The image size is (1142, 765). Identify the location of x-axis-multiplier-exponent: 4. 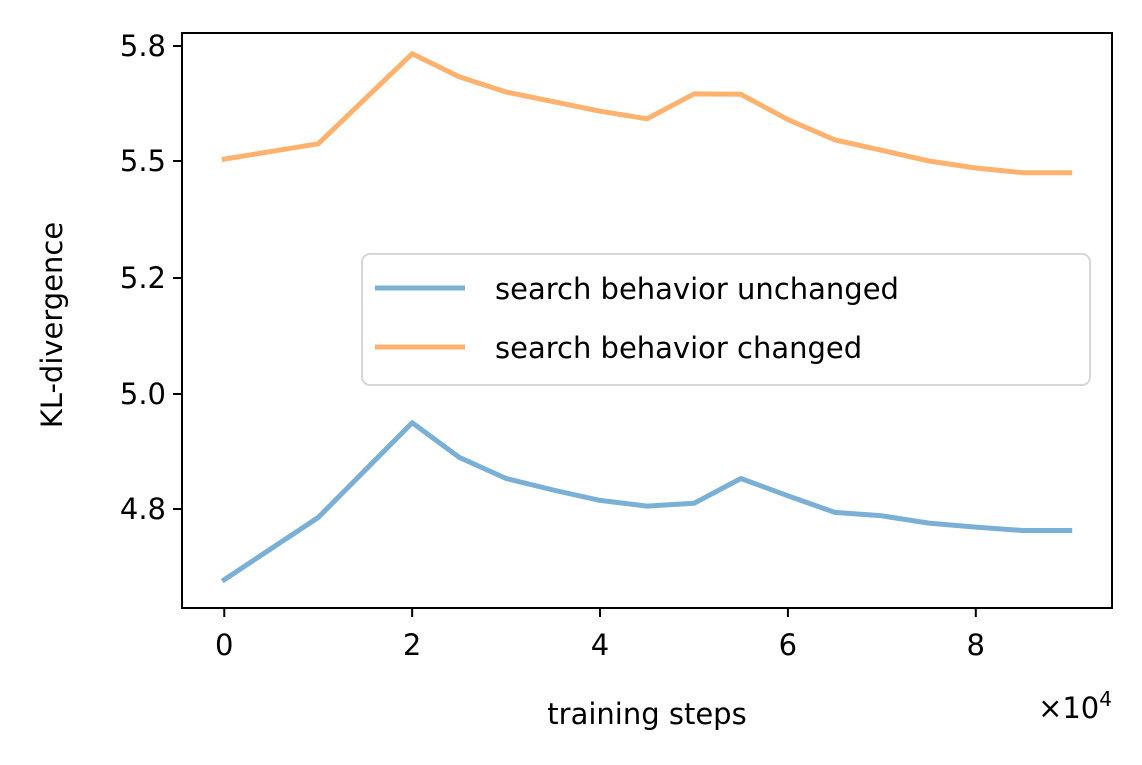
(1105, 699).